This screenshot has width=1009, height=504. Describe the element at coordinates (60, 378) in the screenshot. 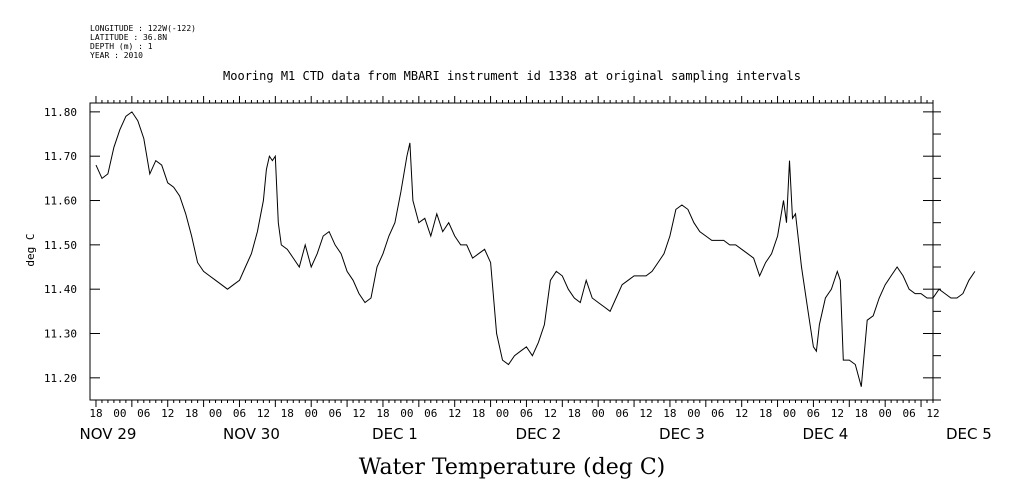

I see `y-tick-label: 11.20` at that location.